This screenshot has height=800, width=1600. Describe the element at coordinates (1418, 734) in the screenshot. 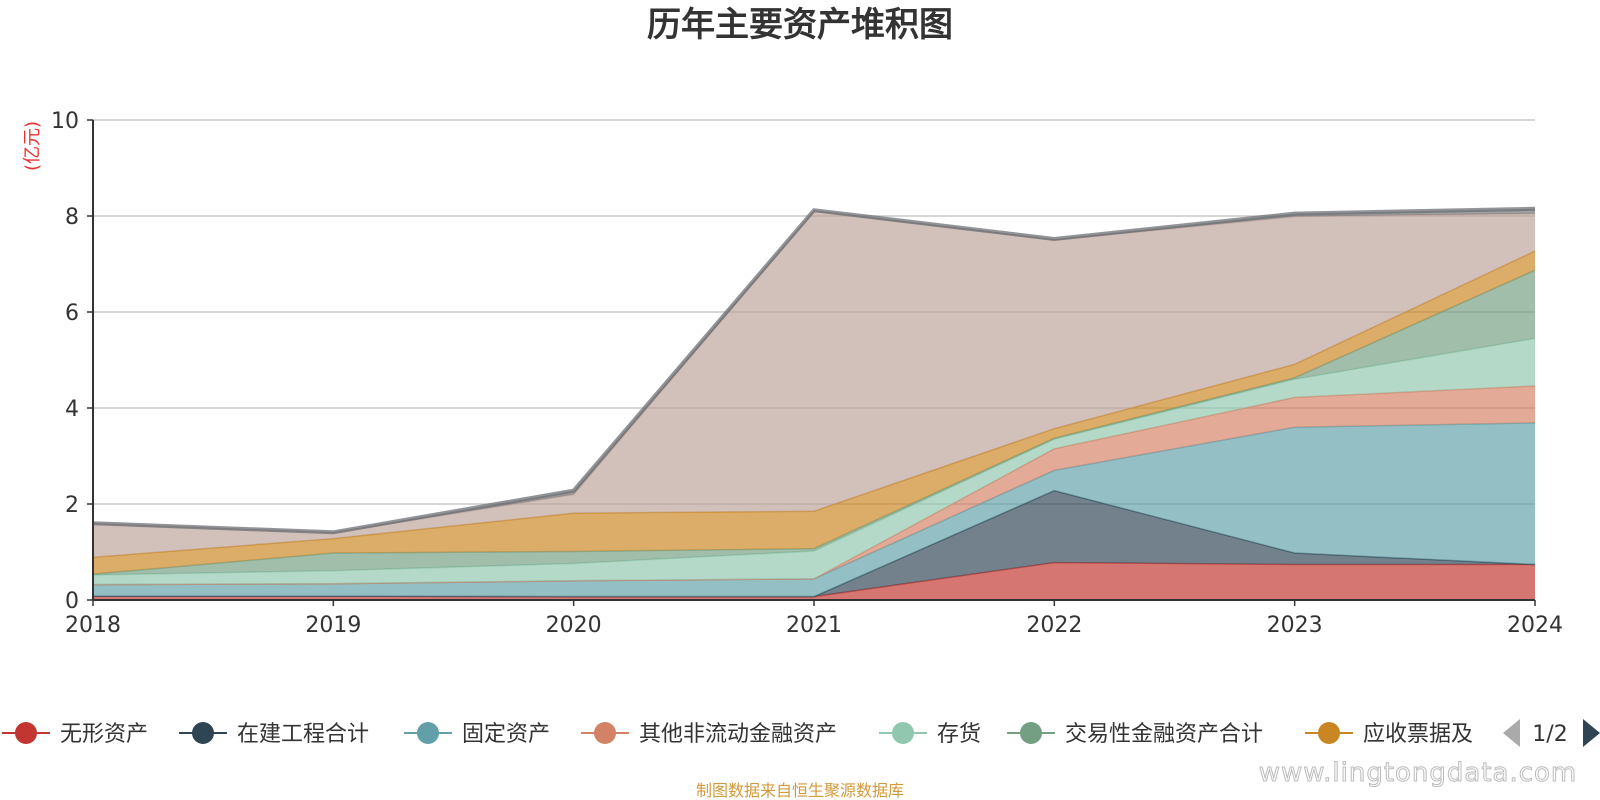

I see `legend-label: 应收票据及` at that location.